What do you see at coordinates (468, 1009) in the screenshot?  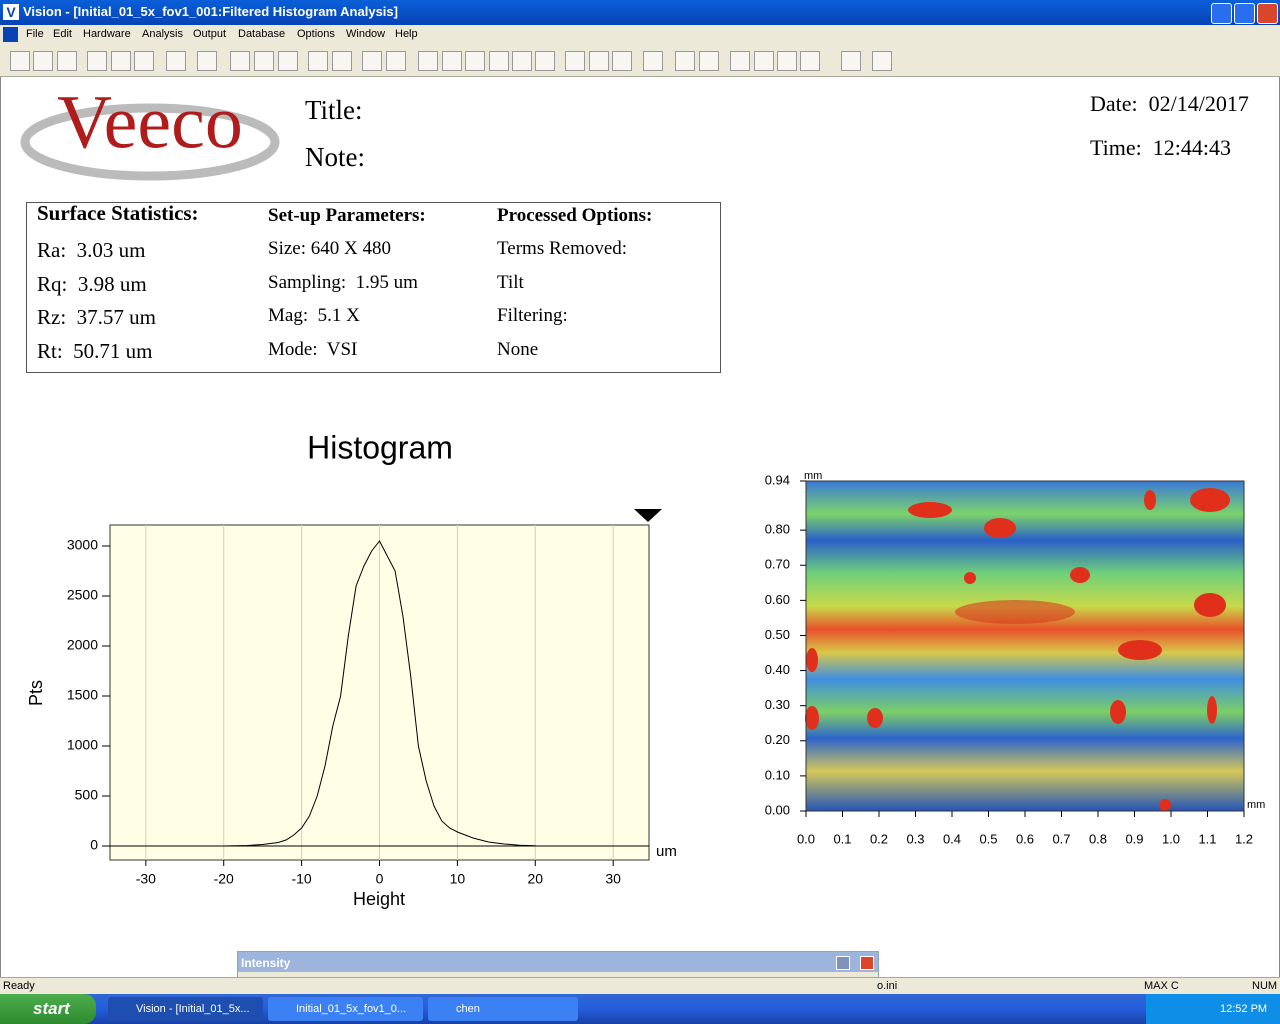 I see `taskbar-button-label: chen` at bounding box center [468, 1009].